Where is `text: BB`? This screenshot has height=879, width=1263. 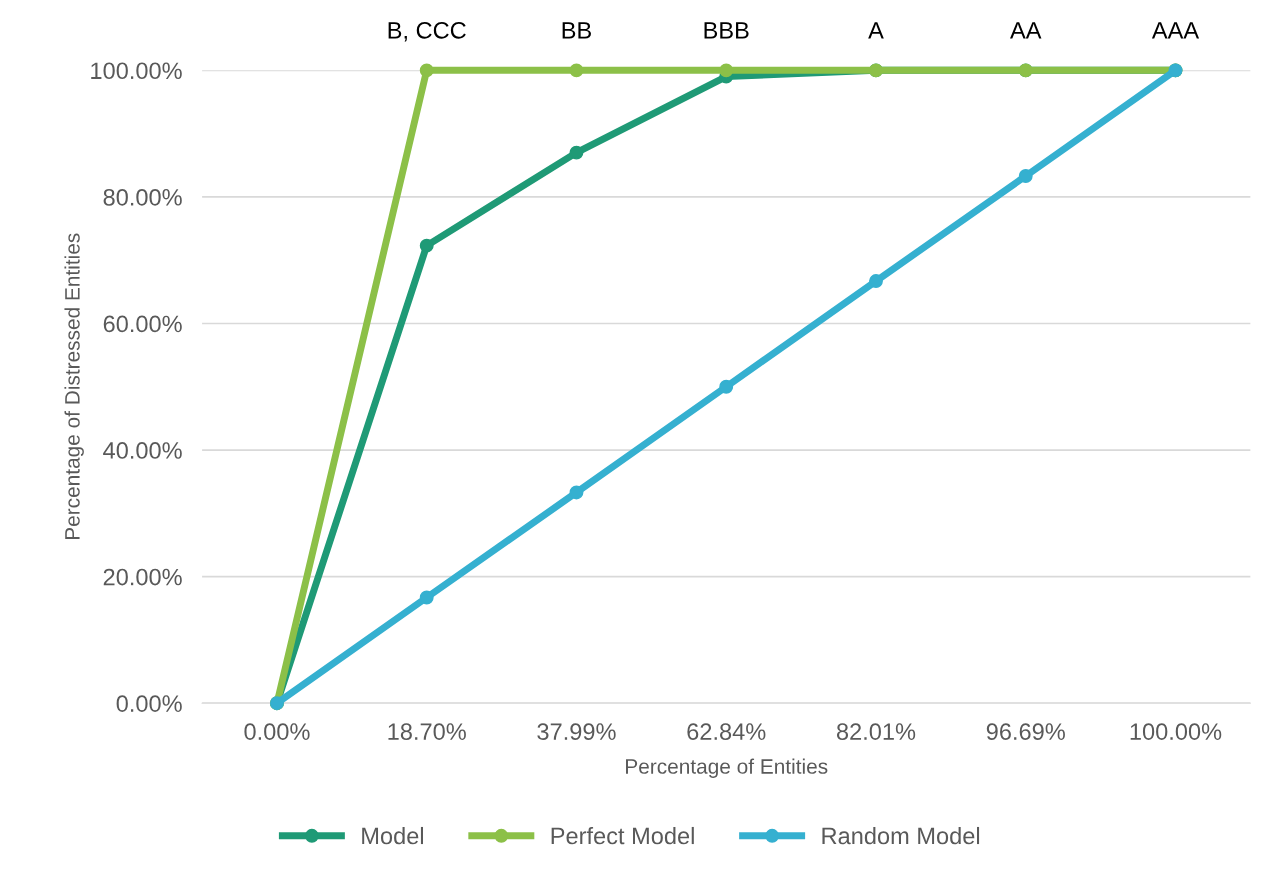 text: BB is located at coordinates (576, 30).